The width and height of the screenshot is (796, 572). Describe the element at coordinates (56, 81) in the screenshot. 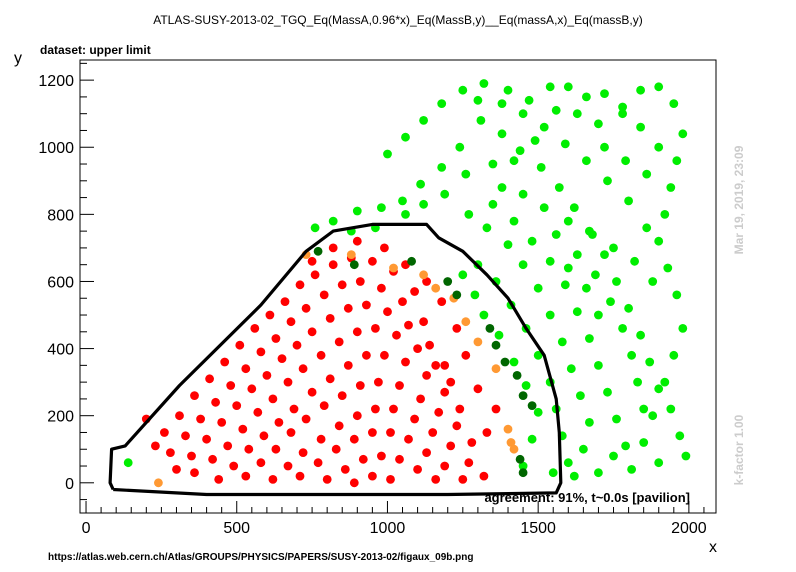

I see `y-tick-label: 1200` at that location.